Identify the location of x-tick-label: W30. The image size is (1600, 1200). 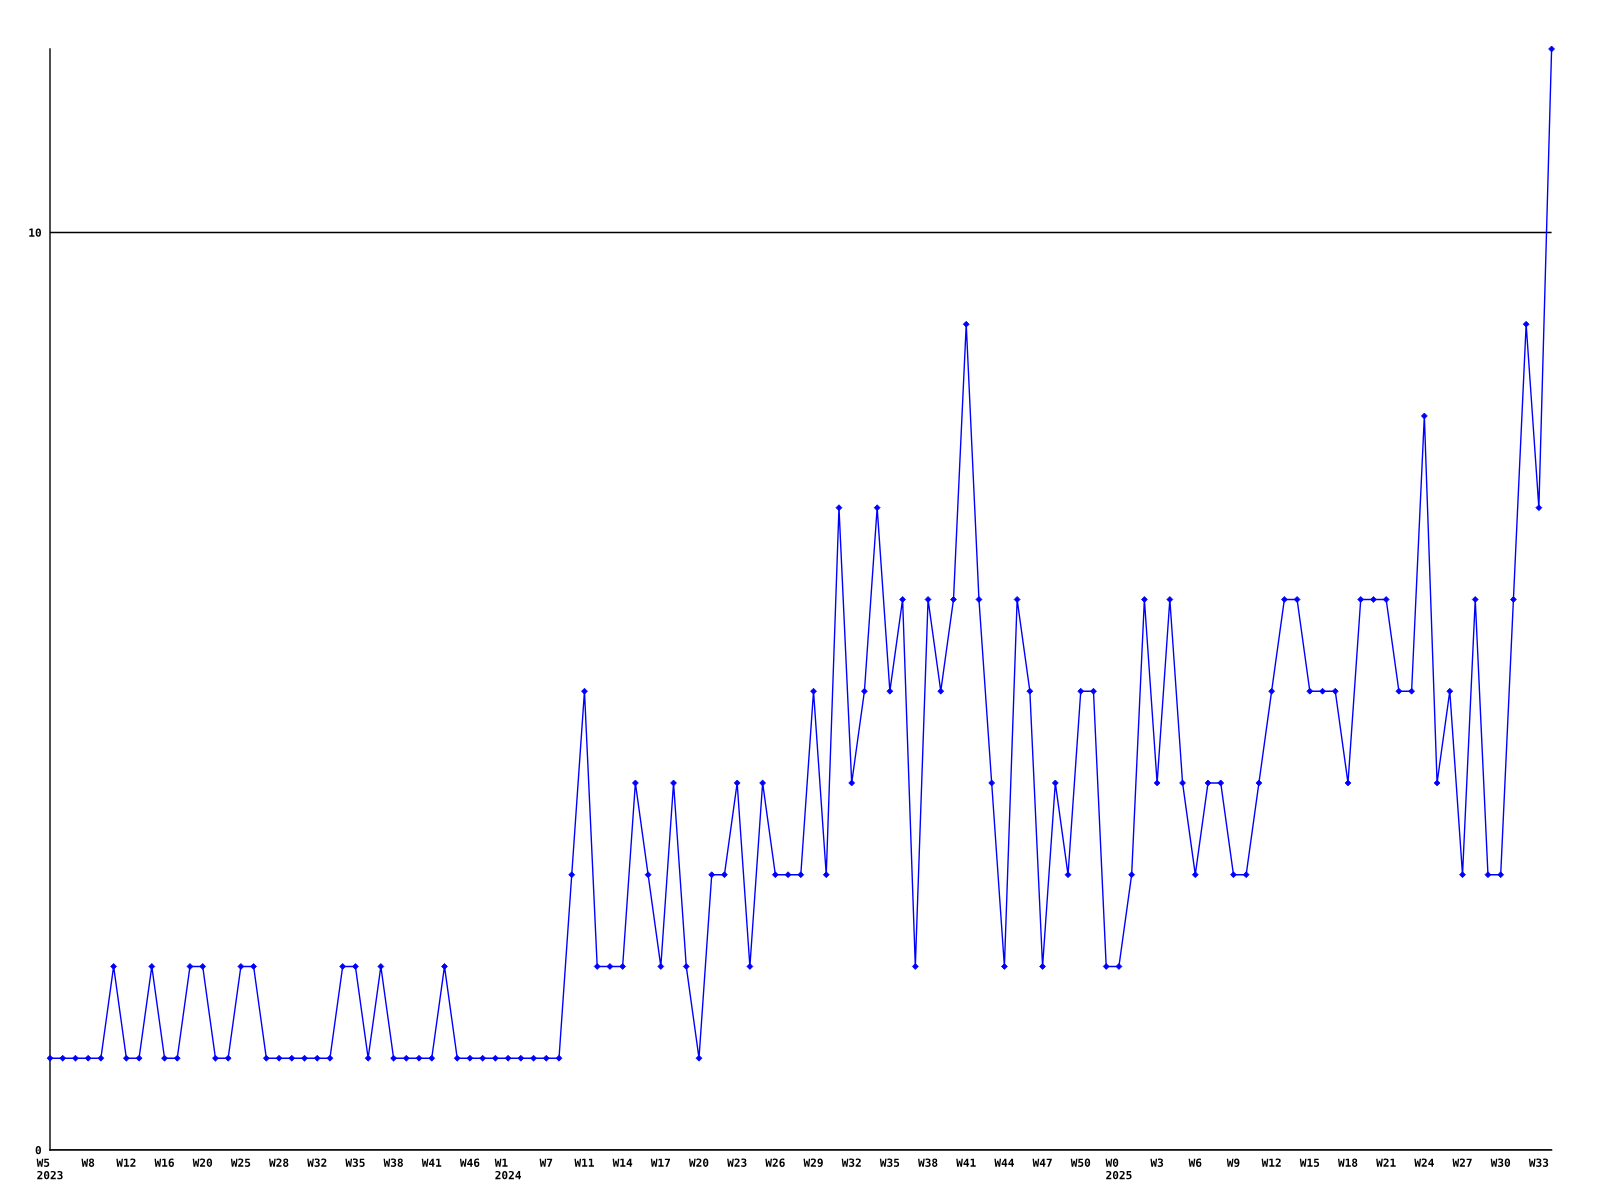
(1500, 1162).